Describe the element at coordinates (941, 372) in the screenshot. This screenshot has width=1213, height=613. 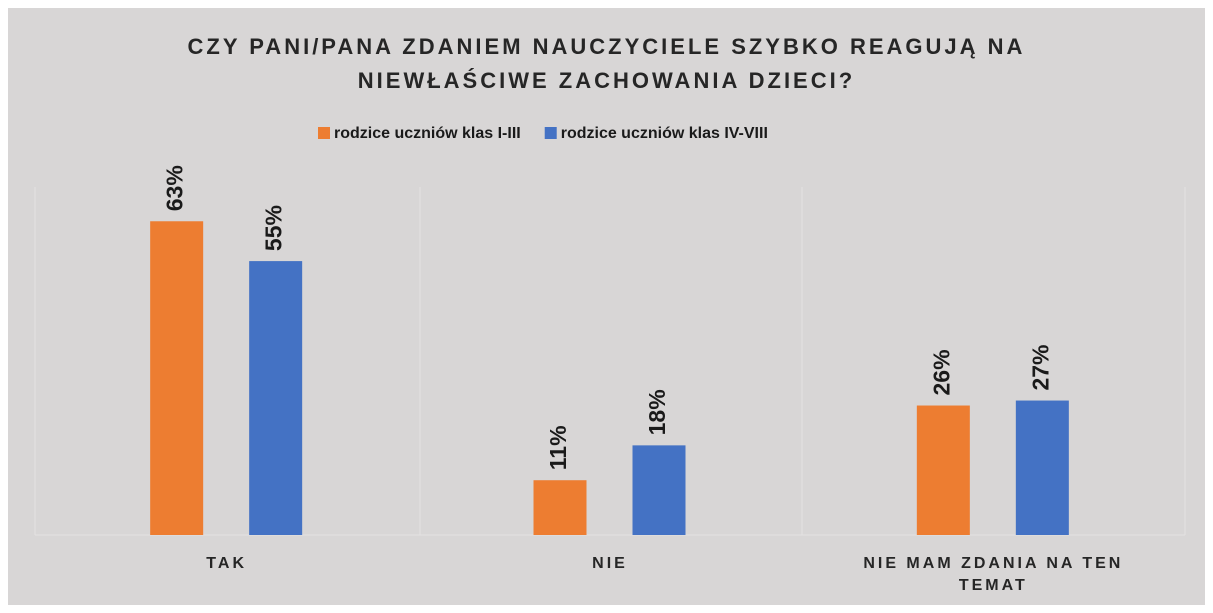
I see `value-label: 26%` at that location.